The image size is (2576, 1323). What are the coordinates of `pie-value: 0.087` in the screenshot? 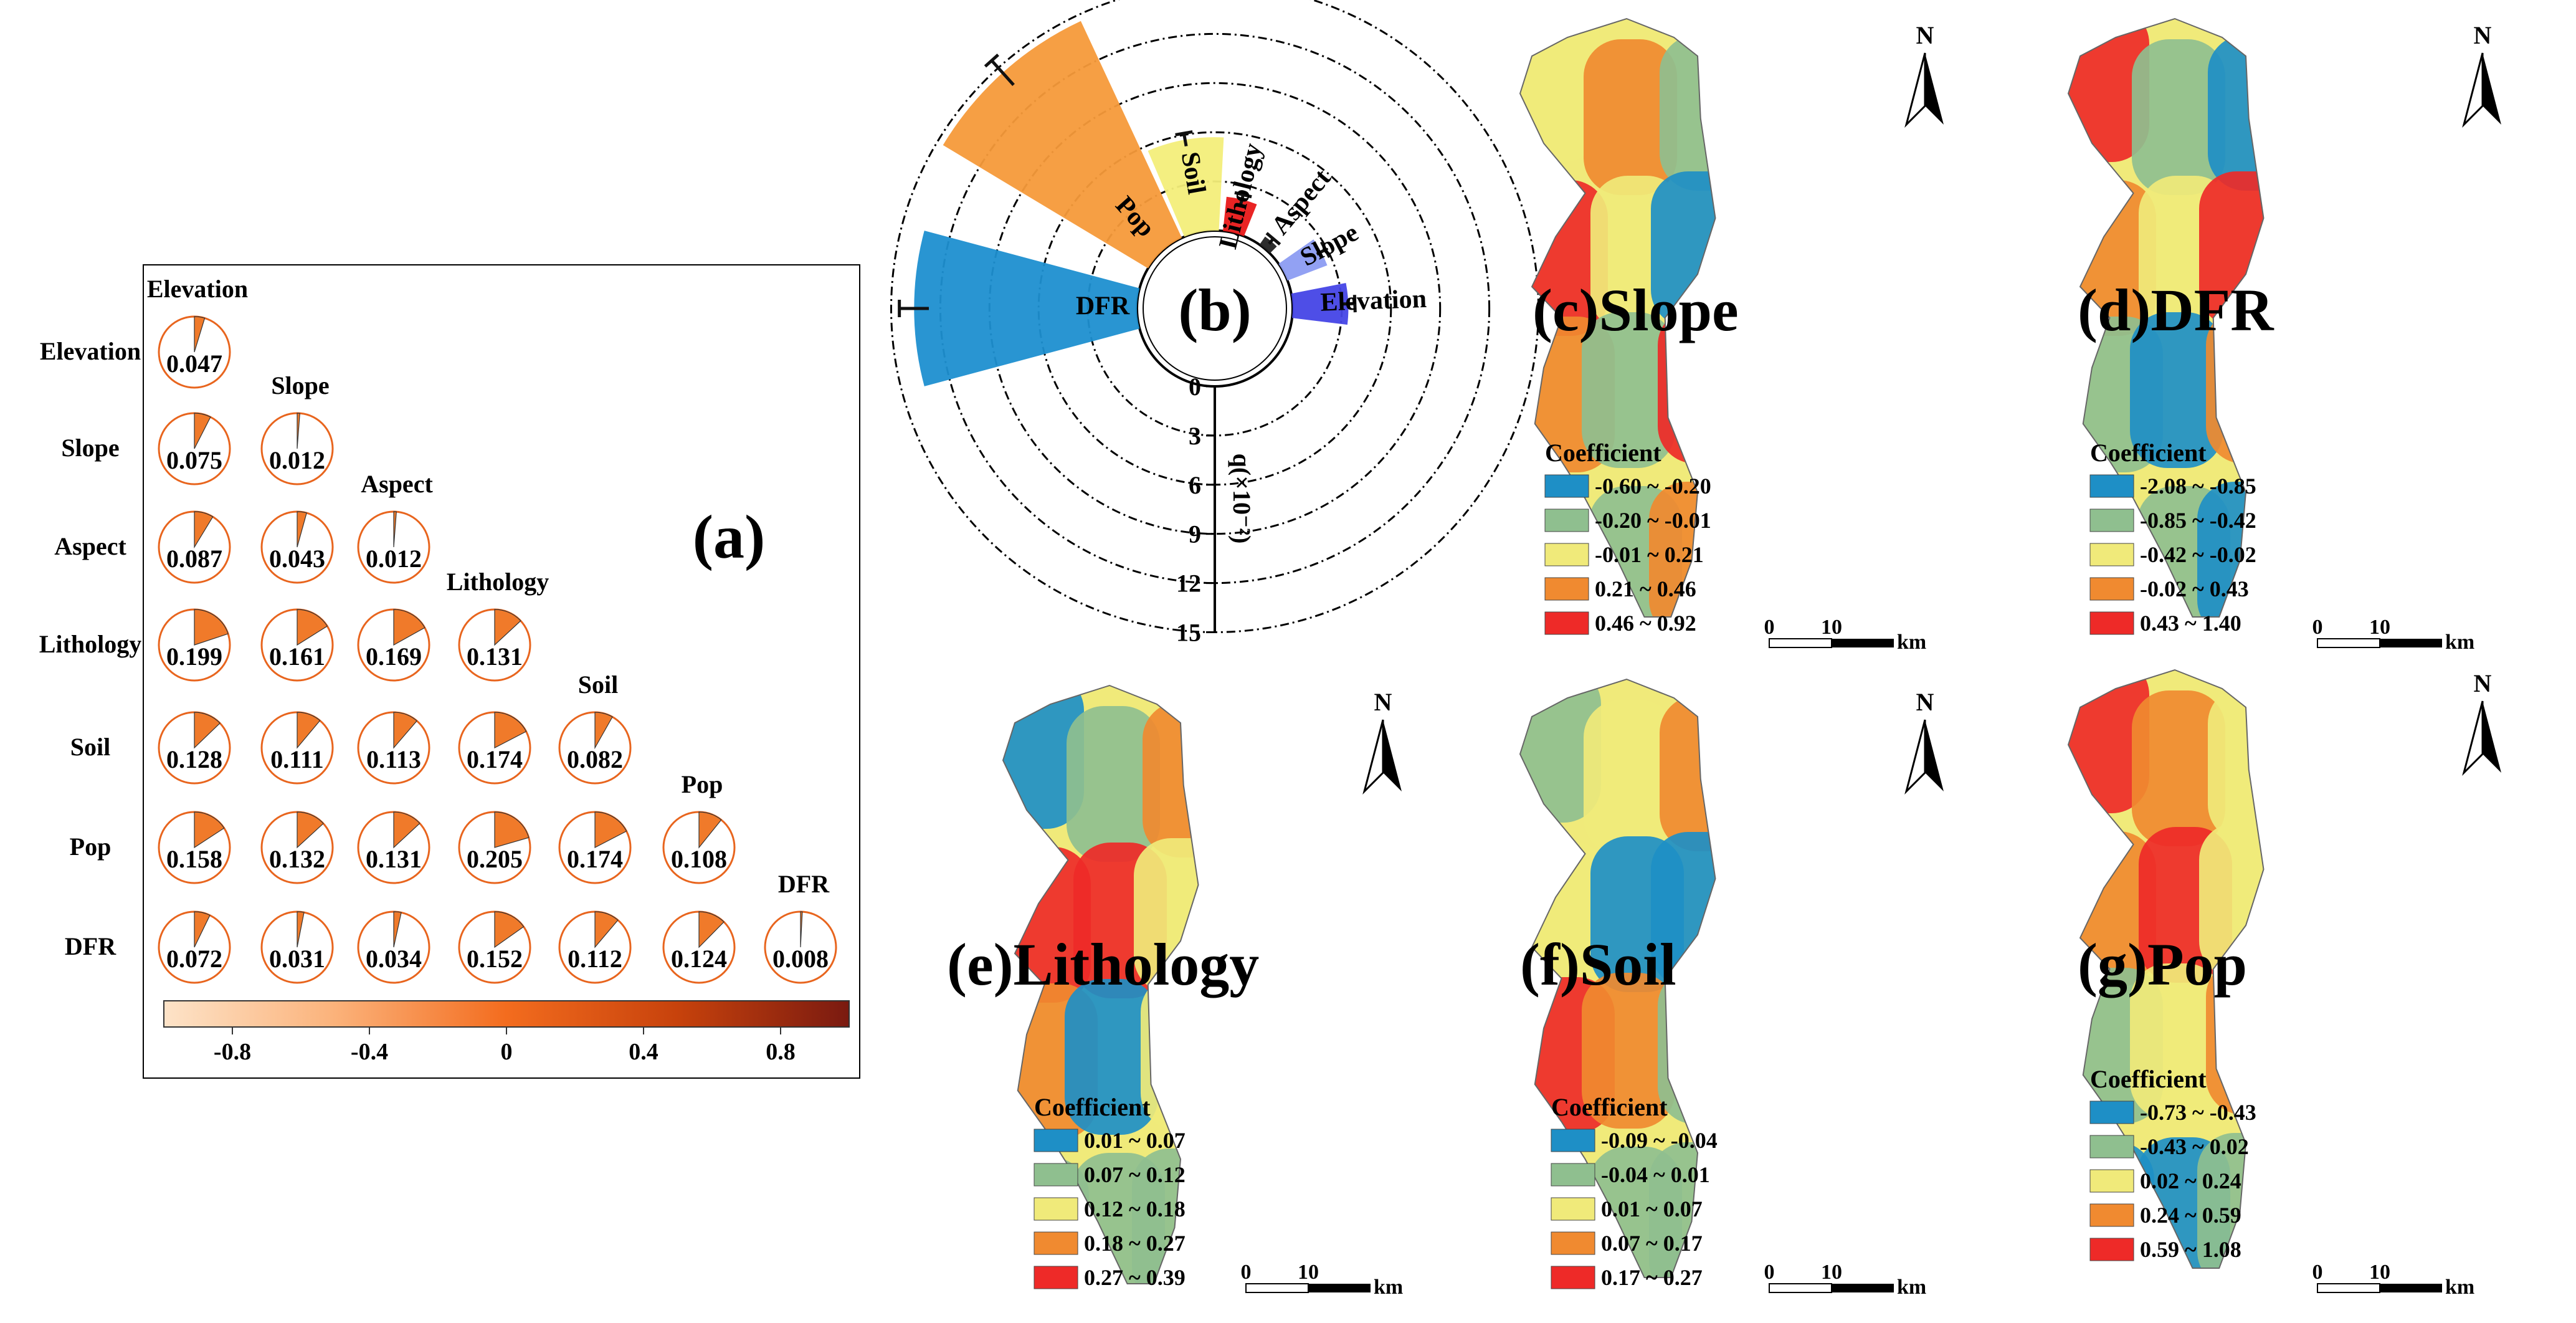 It's located at (194, 559).